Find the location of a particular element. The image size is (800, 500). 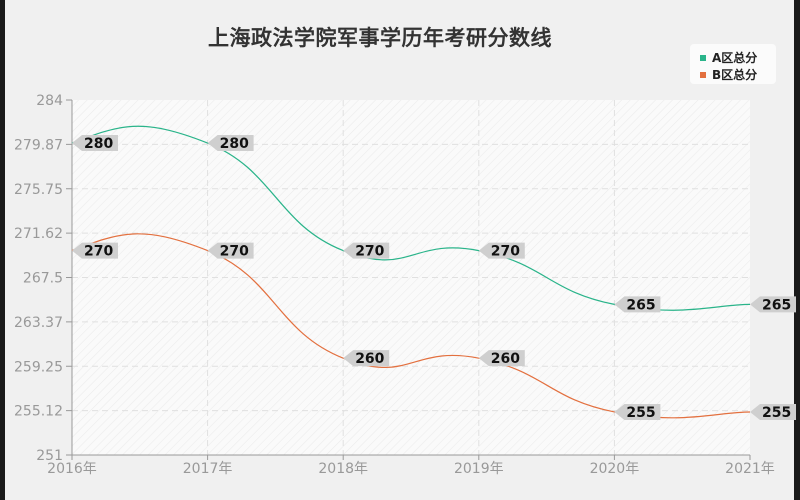

x-tick-label: 2020年 is located at coordinates (615, 469).